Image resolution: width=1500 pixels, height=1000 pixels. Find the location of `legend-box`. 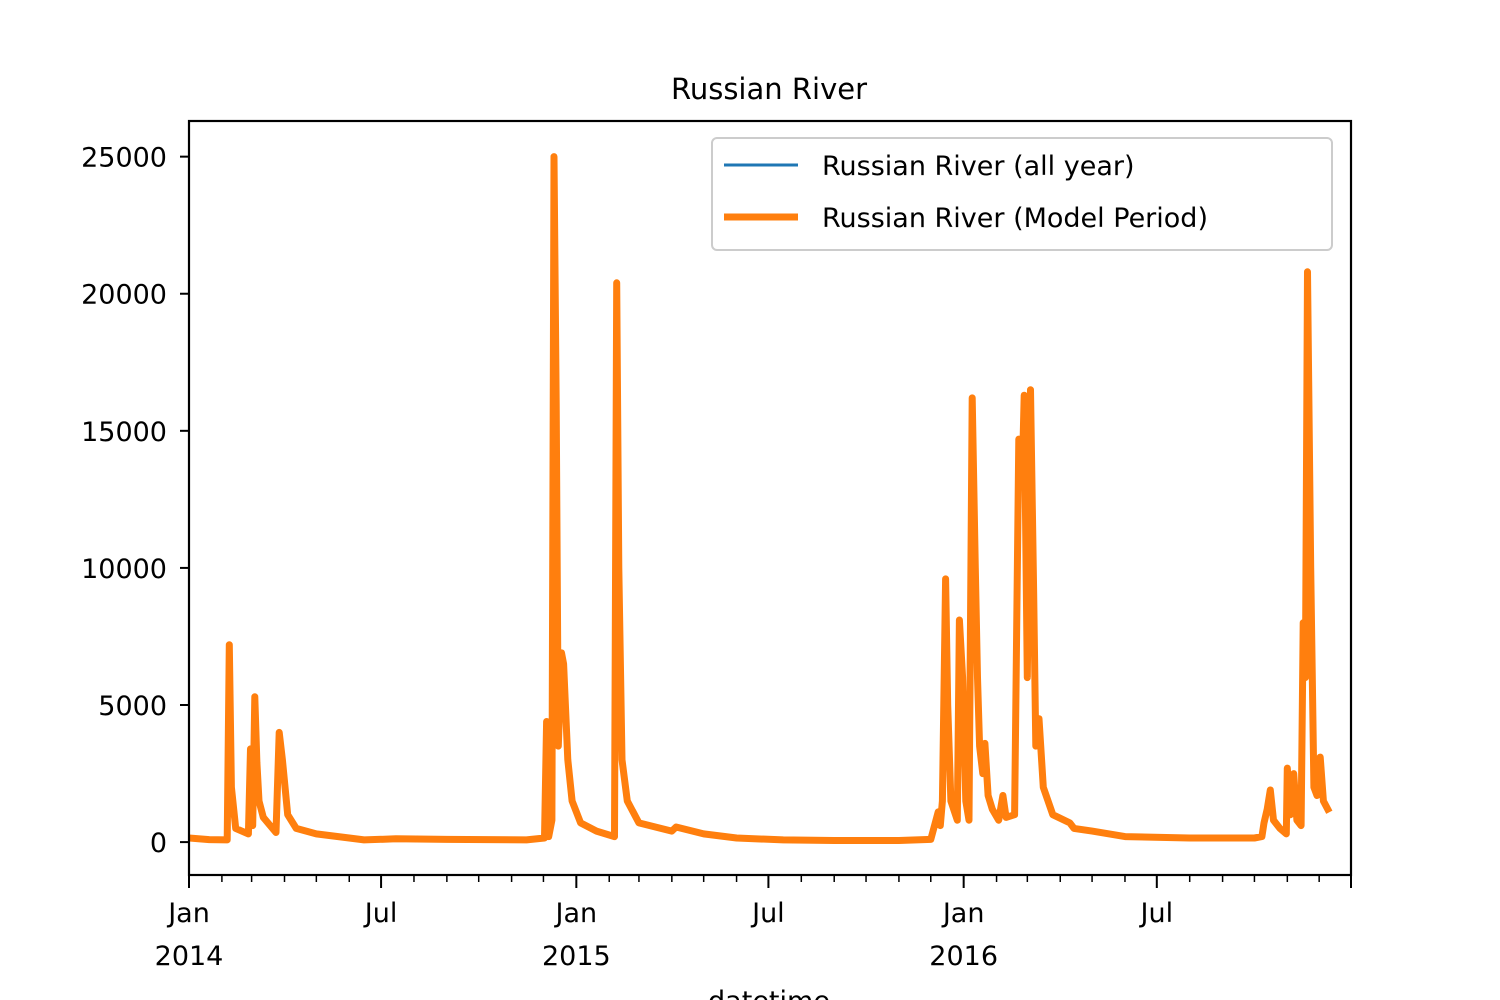

legend-box is located at coordinates (1022, 194).